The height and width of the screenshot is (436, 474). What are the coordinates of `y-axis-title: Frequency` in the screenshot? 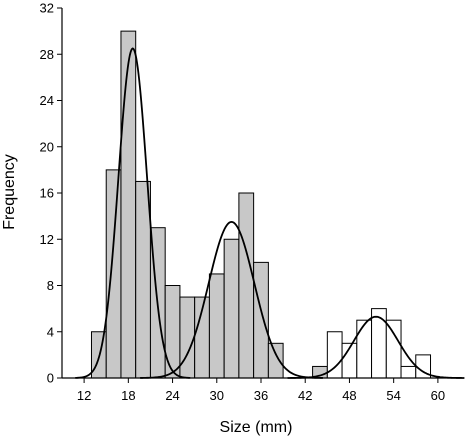 It's located at (9, 192).